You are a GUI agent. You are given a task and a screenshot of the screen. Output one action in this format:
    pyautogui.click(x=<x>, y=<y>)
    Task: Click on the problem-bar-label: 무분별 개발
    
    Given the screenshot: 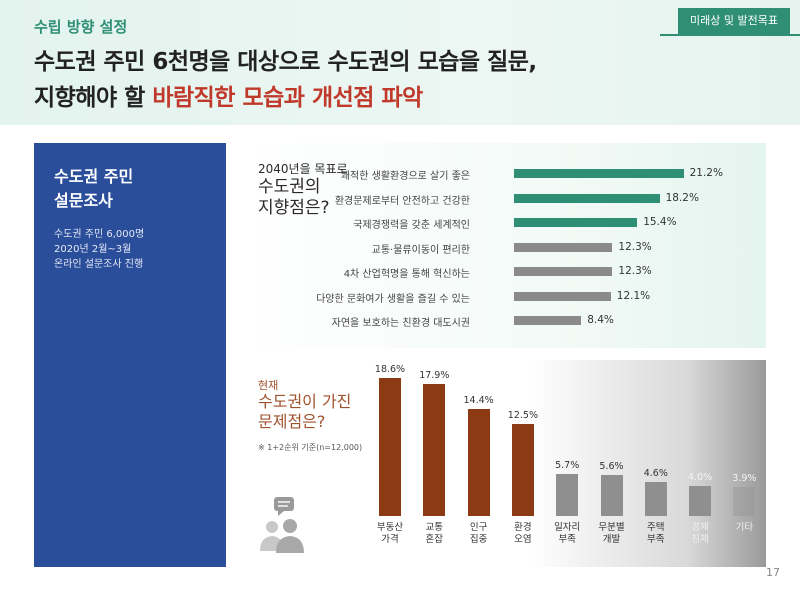 What is the action you would take?
    pyautogui.click(x=612, y=534)
    